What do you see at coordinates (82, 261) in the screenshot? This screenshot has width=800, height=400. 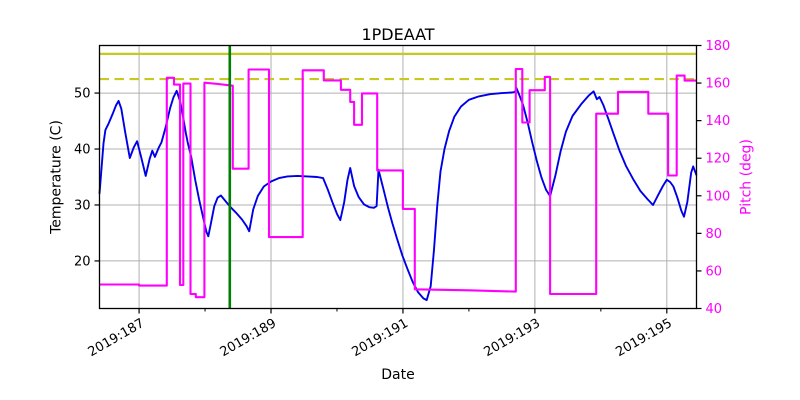 I see `y-tick-label-left: 20` at bounding box center [82, 261].